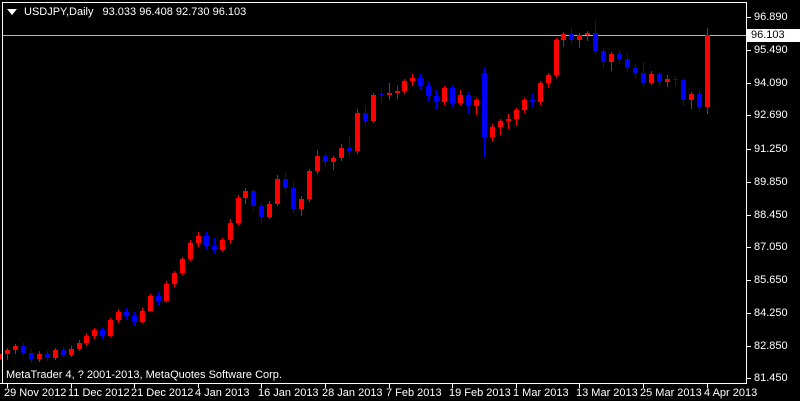 The image size is (800, 401). Describe the element at coordinates (541, 393) in the screenshot. I see `date-tick-label: 1 Mar 2013` at that location.